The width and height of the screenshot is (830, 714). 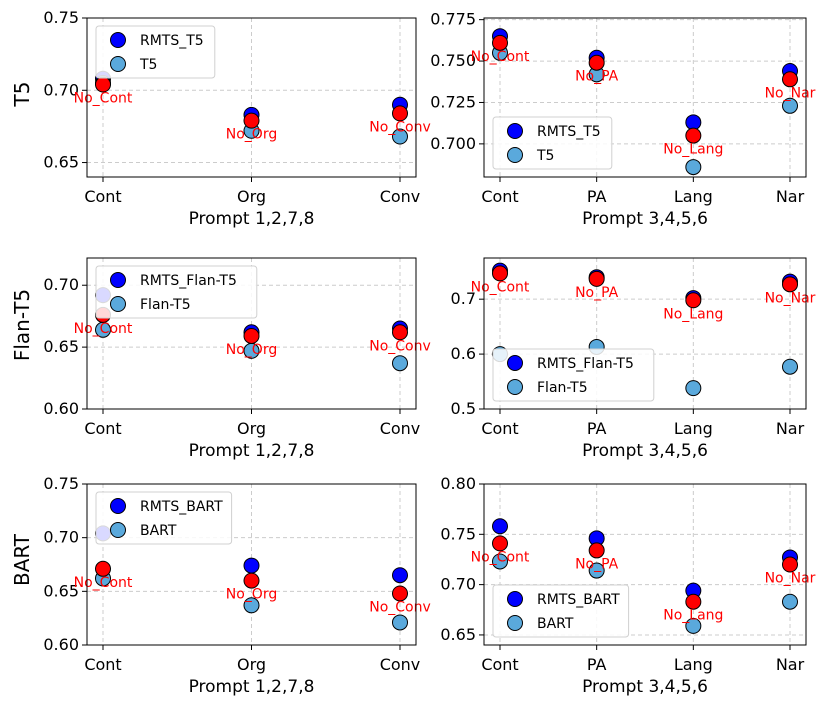 I want to click on annotation-label: No_Conv, so click(x=400, y=607).